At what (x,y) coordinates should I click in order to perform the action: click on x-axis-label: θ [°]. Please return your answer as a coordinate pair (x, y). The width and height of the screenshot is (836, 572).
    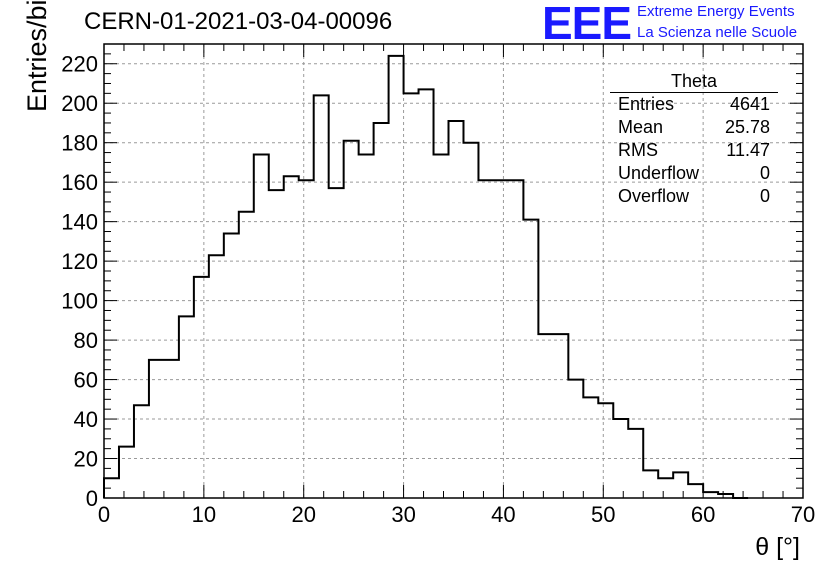
    Looking at the image, I should click on (777, 547).